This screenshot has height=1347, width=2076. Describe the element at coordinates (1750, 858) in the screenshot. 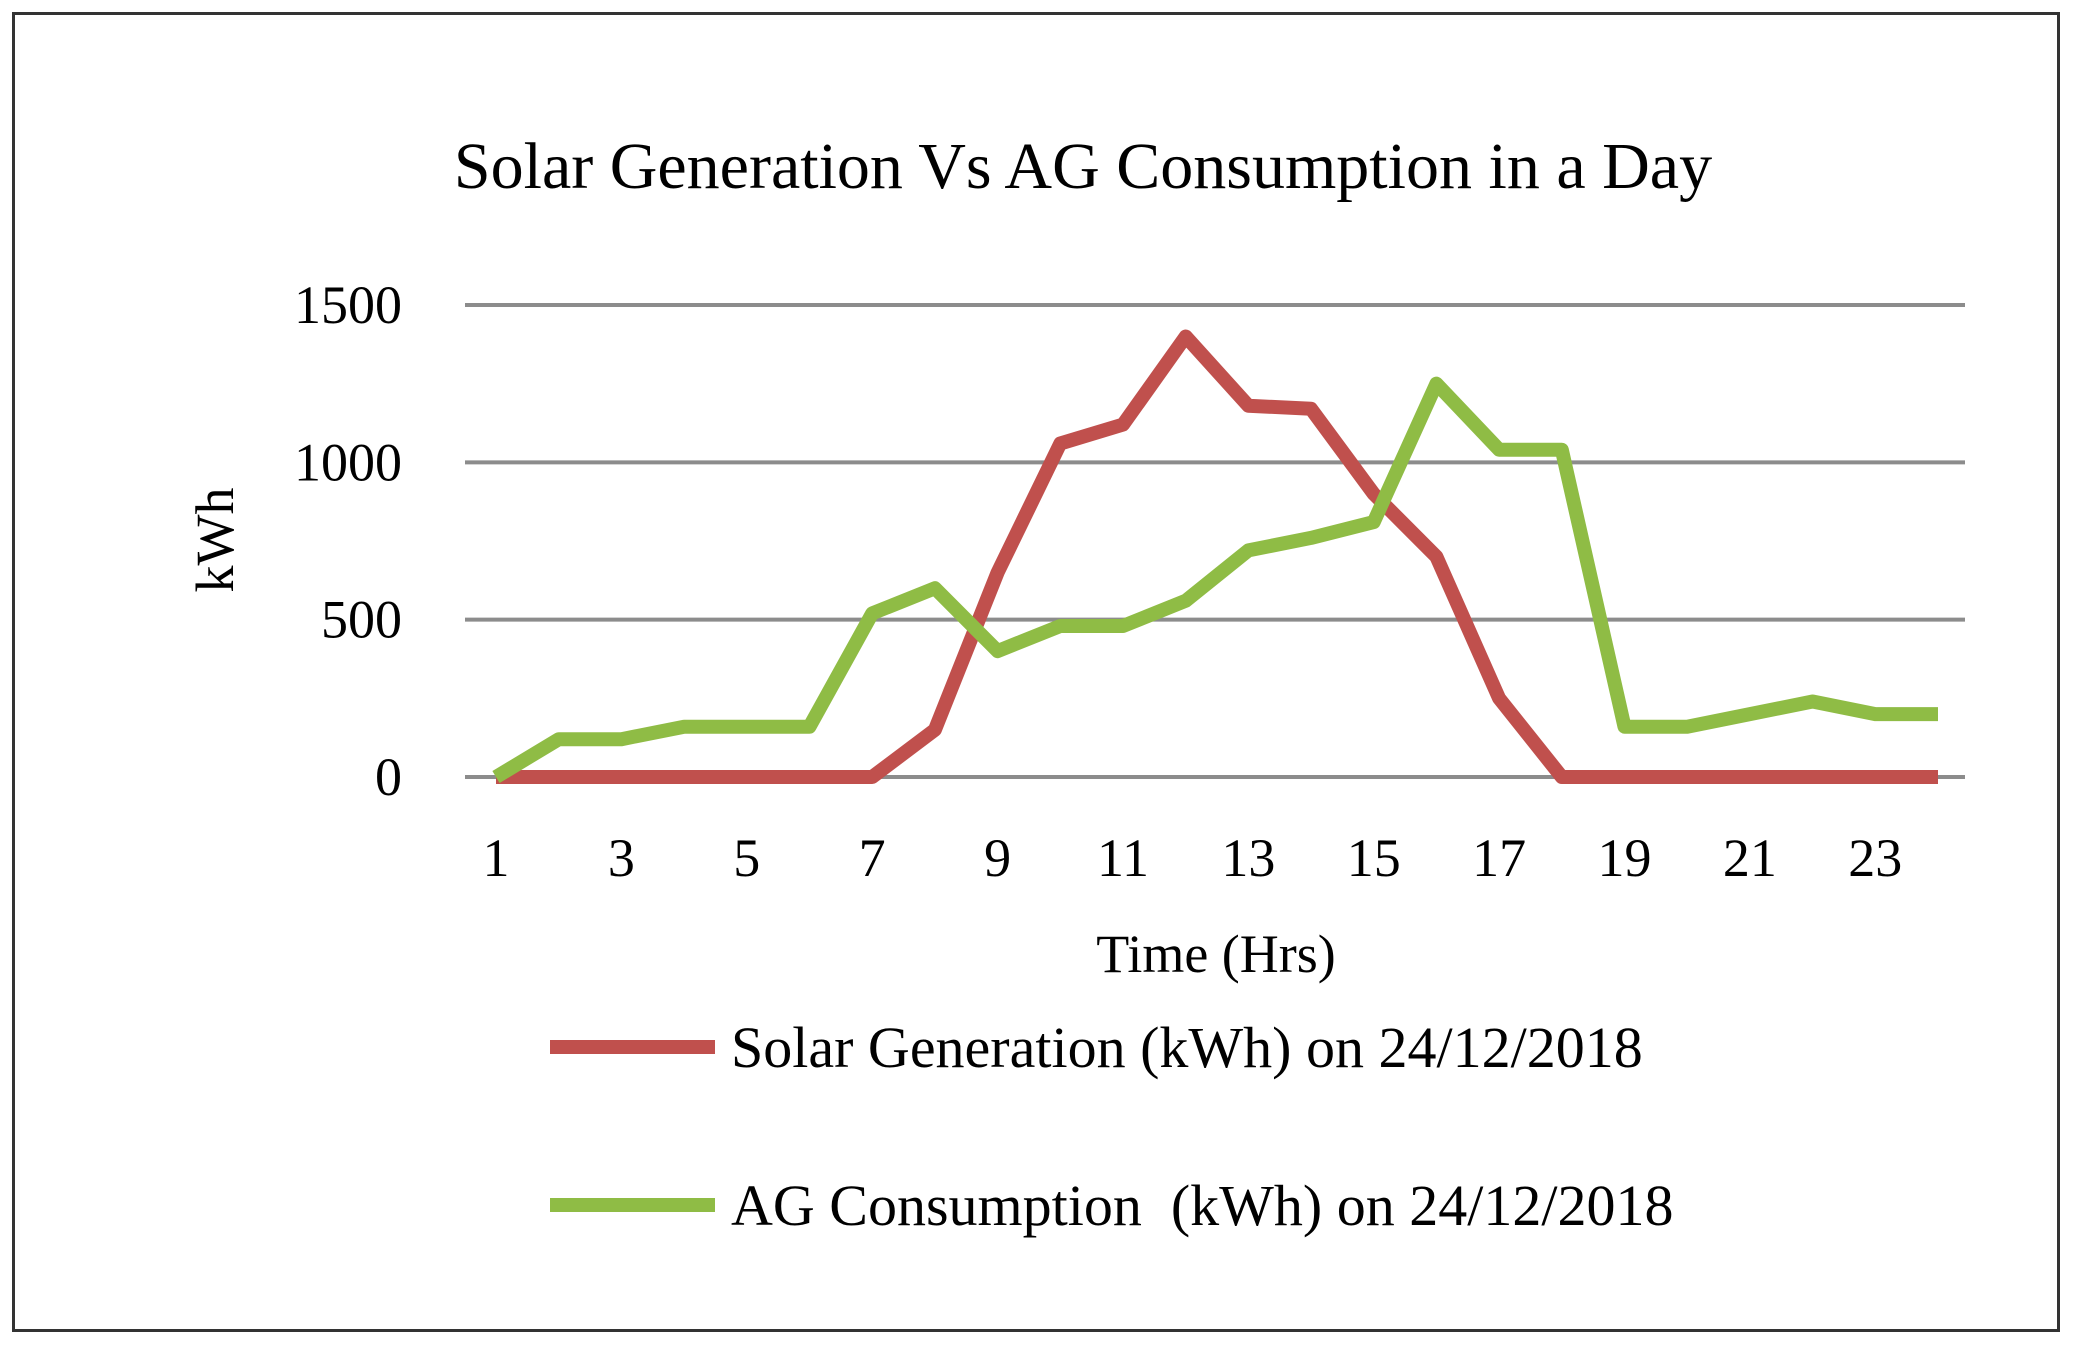

I see `x-tick-label: 21` at that location.